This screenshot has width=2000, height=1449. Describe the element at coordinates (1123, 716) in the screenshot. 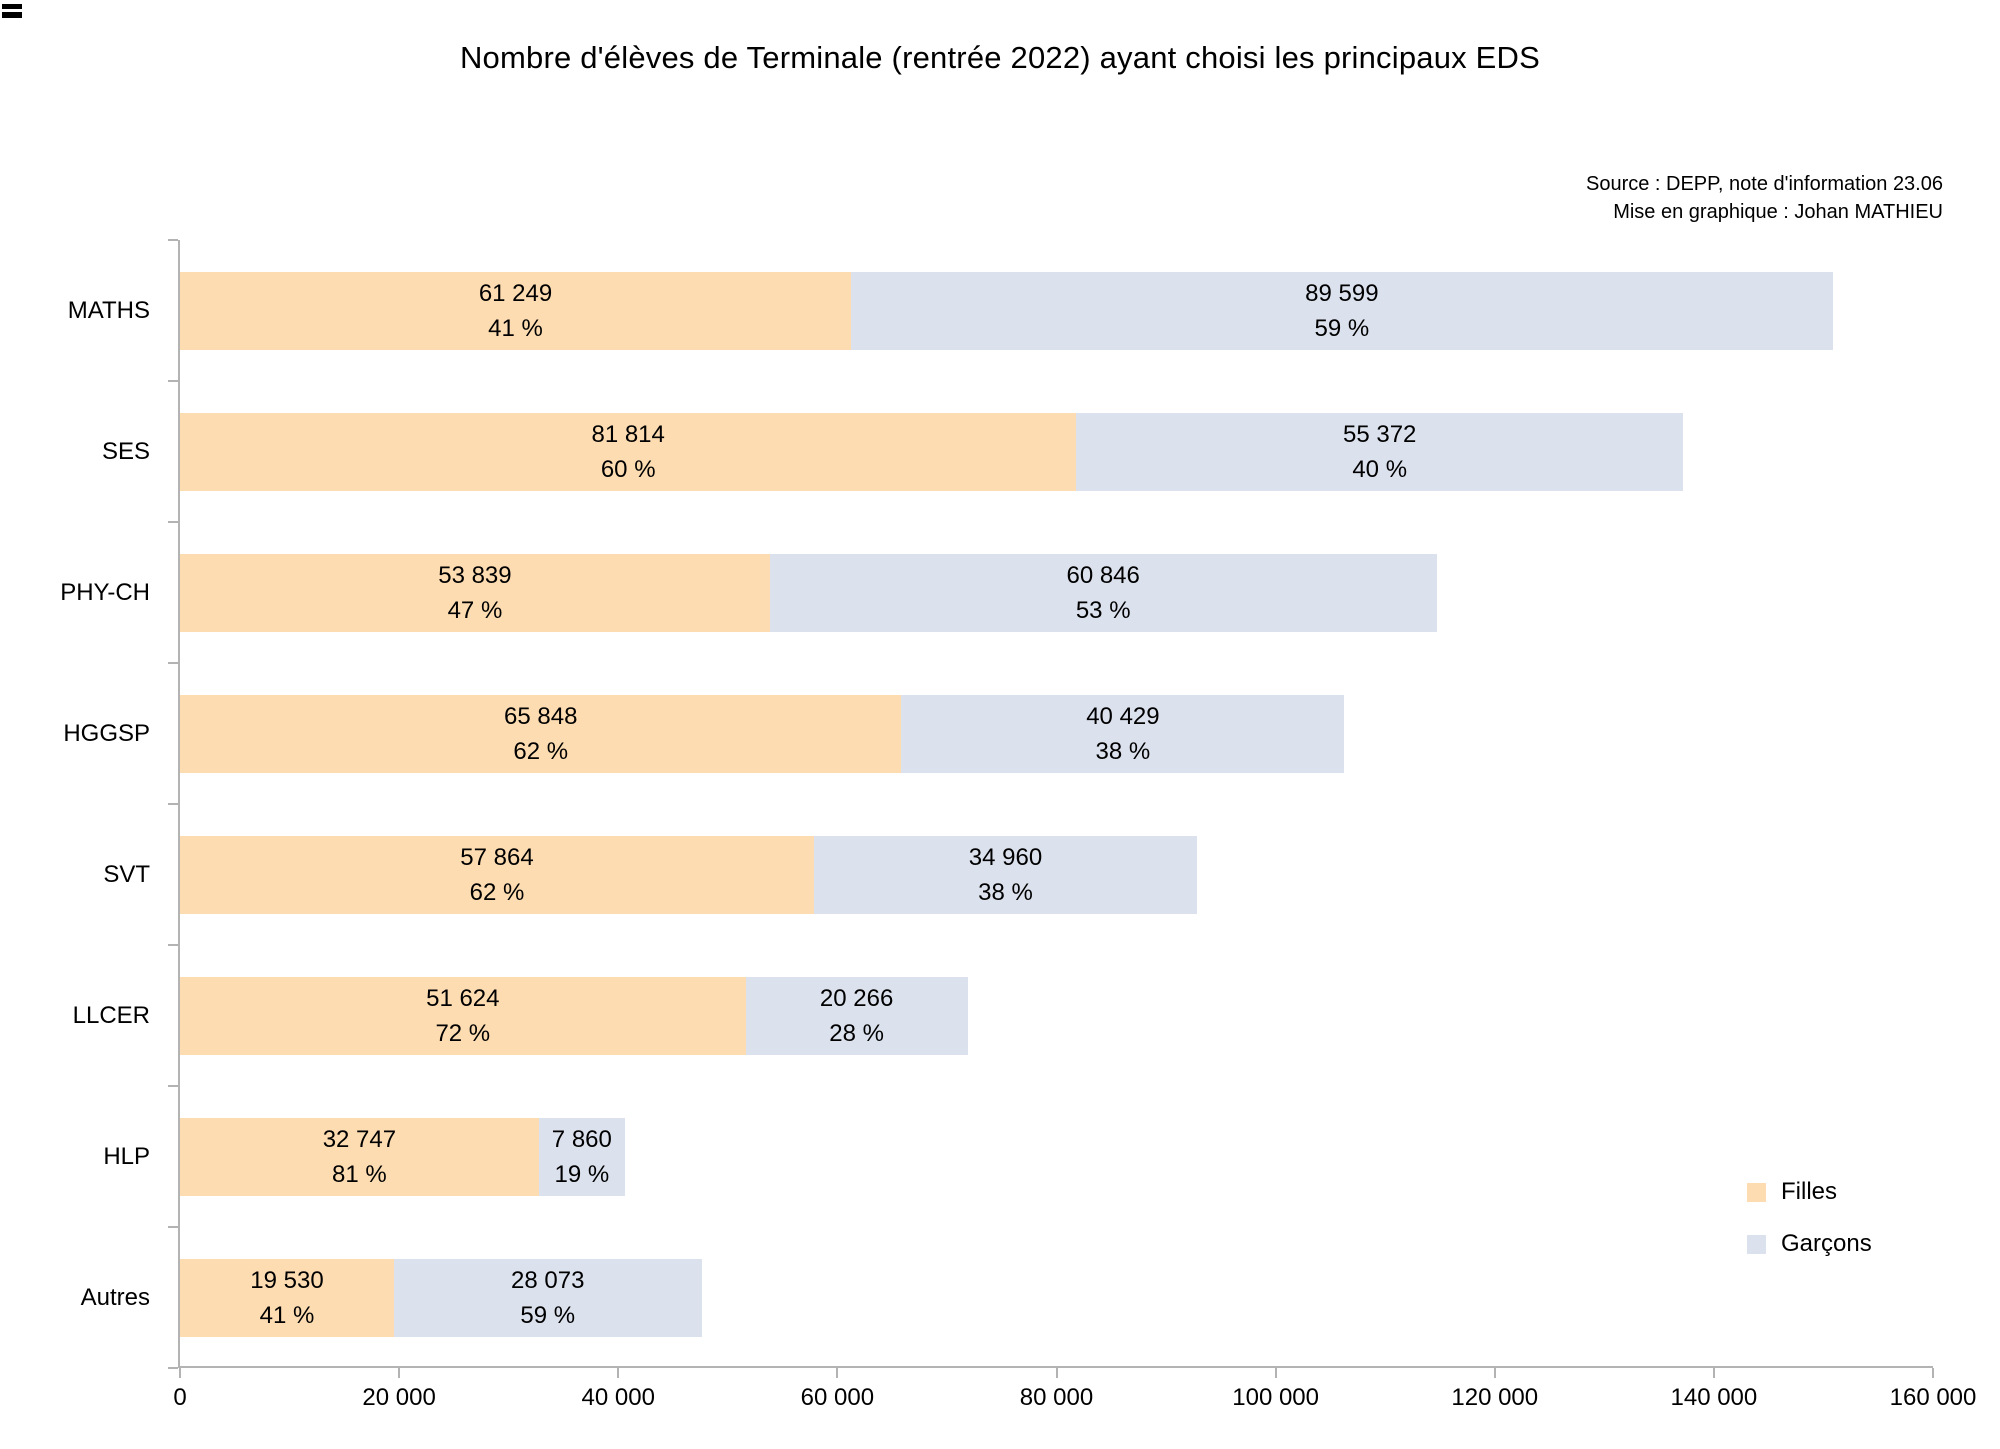

I see `segment-value-label: 40 429` at that location.